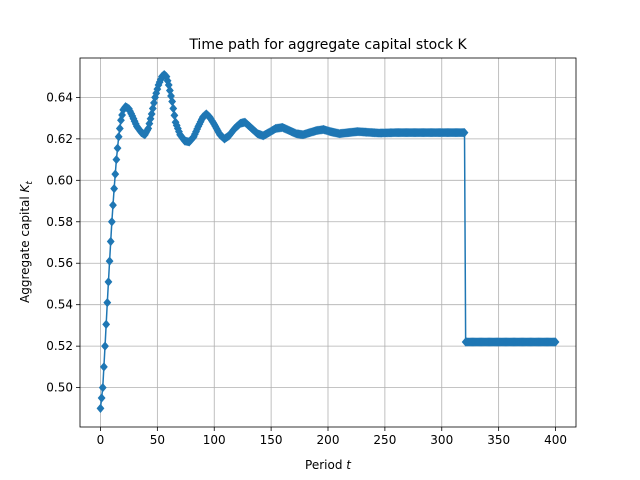  What do you see at coordinates (59, 222) in the screenshot?
I see `y-tick-label: 0.58` at bounding box center [59, 222].